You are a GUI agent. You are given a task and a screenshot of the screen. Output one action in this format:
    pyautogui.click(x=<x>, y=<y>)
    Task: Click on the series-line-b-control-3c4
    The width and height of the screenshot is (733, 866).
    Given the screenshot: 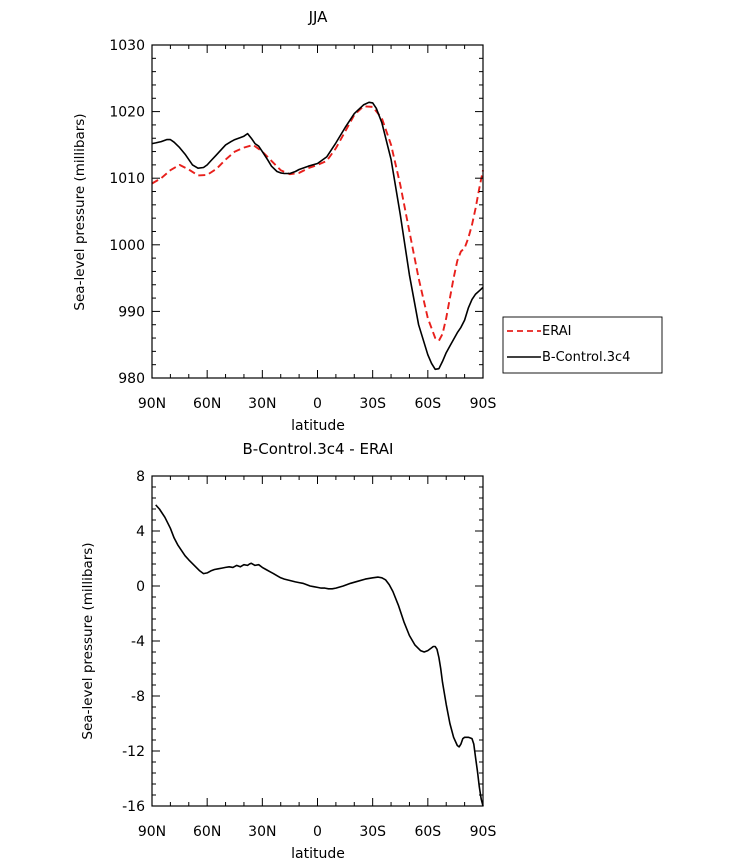 What is the action you would take?
    pyautogui.click(x=317, y=236)
    